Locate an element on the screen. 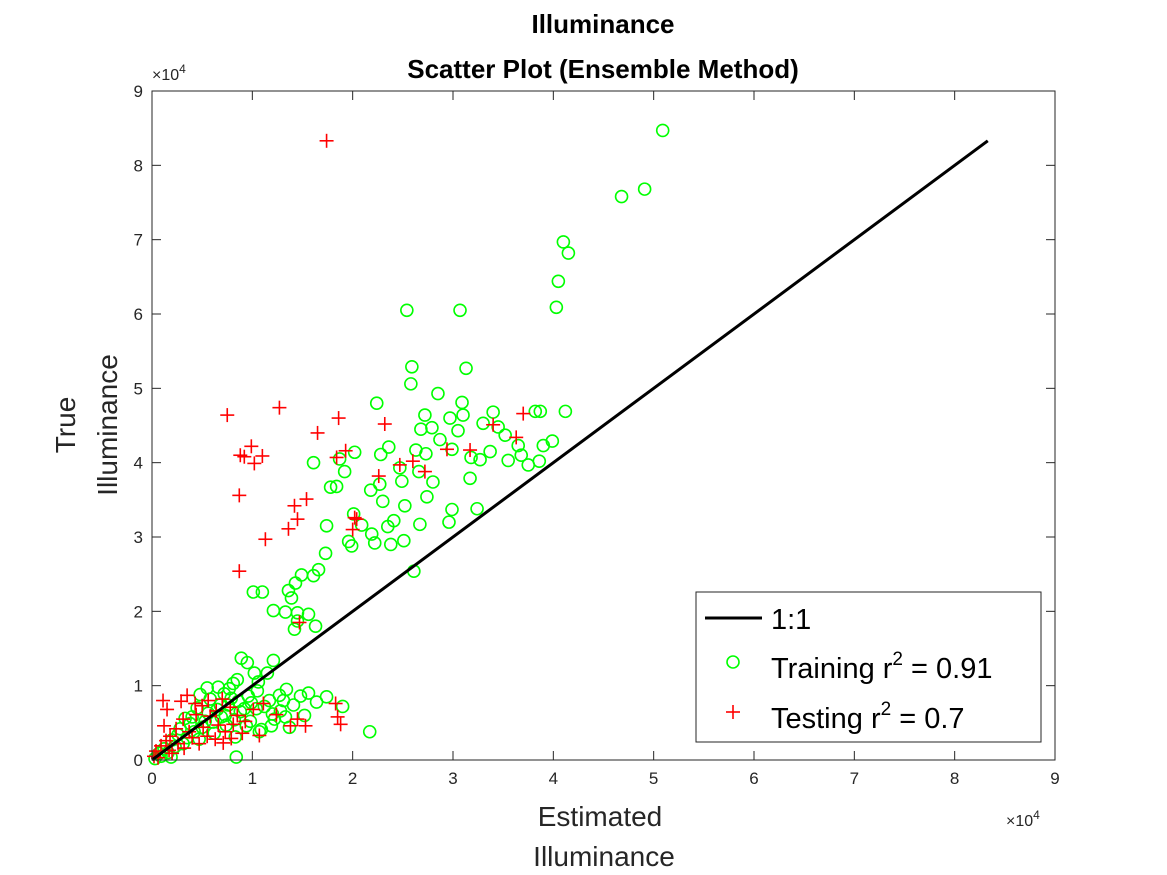  legend-entry-reference: 1:1 is located at coordinates (791, 620).